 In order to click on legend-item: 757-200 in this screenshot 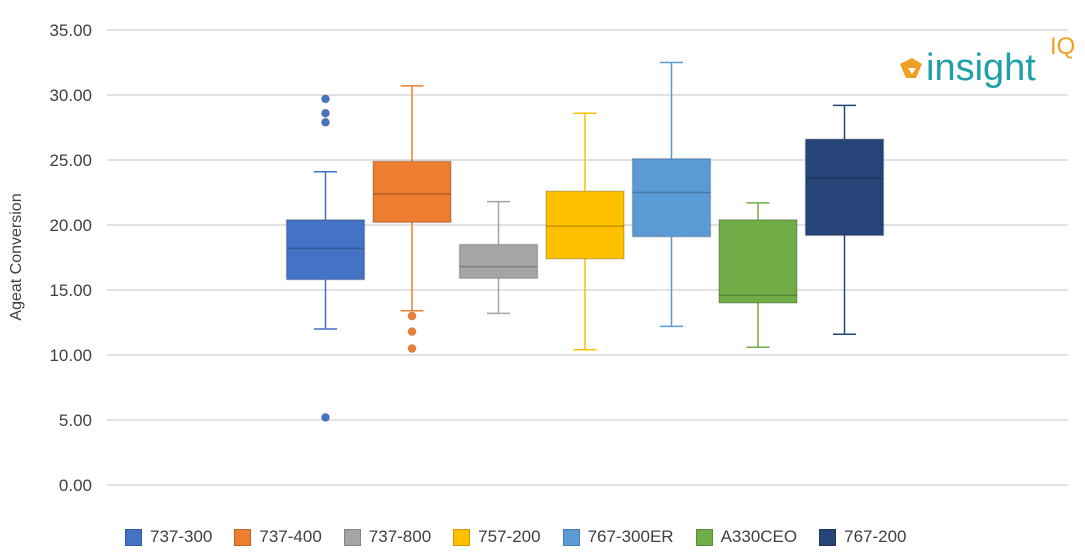, I will do `click(497, 537)`.